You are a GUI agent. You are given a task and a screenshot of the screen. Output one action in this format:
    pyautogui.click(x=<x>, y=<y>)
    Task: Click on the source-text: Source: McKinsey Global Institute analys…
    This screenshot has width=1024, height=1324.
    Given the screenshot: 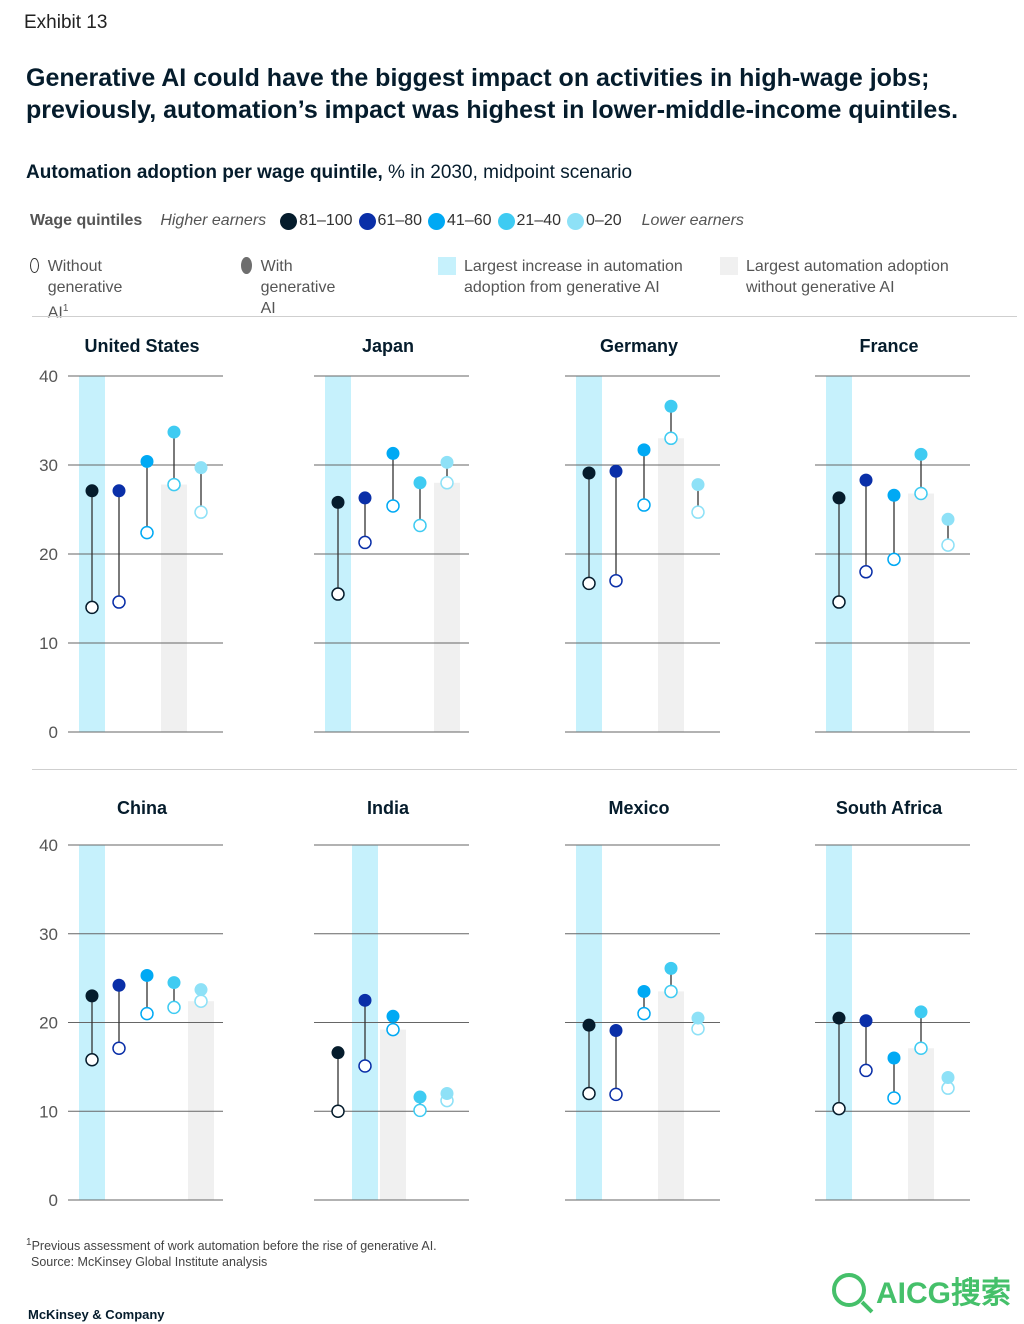 What is the action you would take?
    pyautogui.click(x=149, y=1262)
    